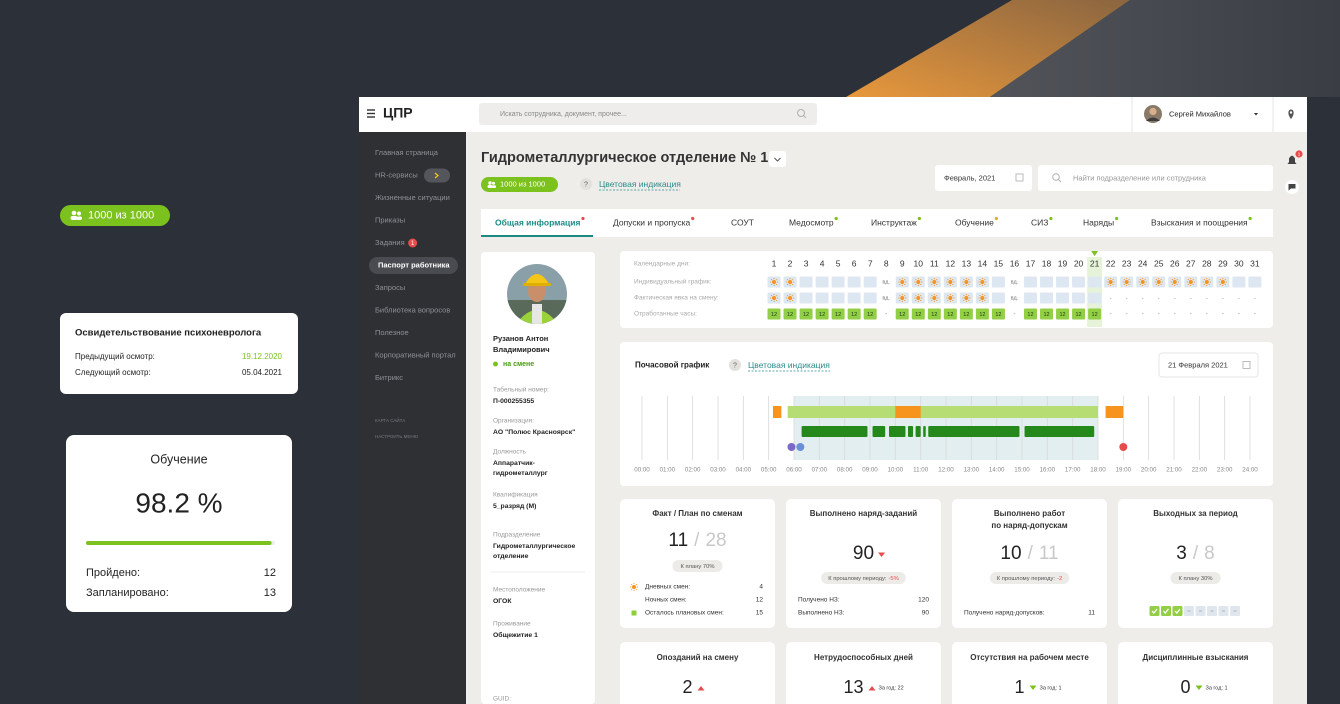  I want to click on field-value: отделение, so click(511, 556).